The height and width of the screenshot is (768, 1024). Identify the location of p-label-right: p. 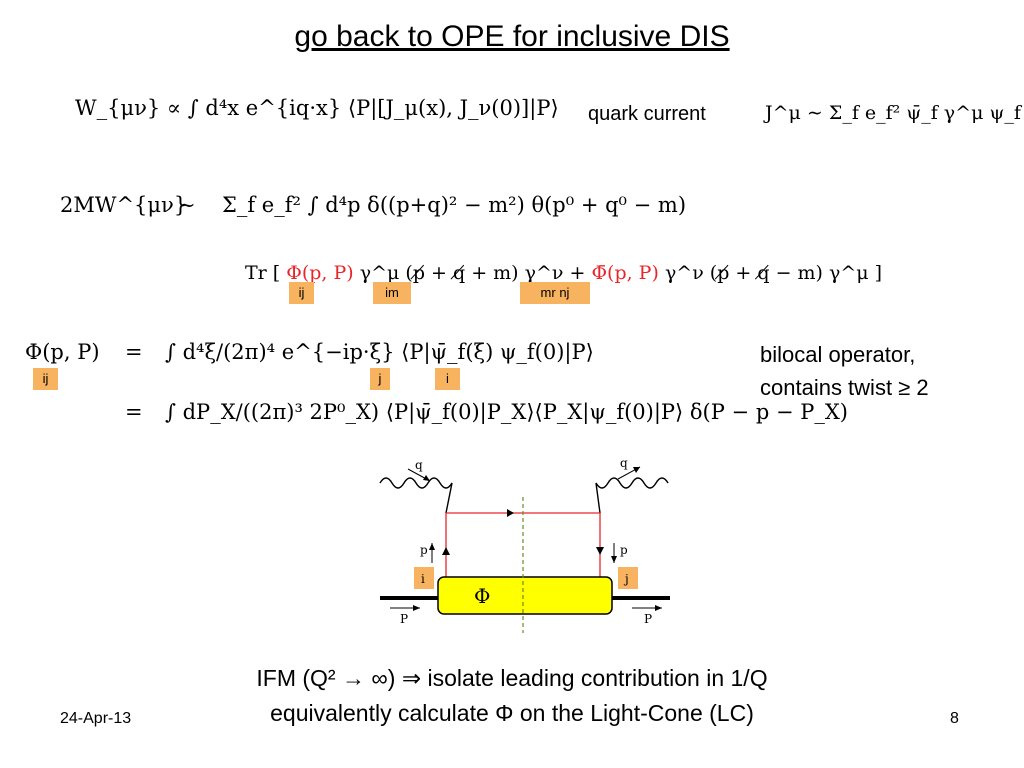
(624, 550).